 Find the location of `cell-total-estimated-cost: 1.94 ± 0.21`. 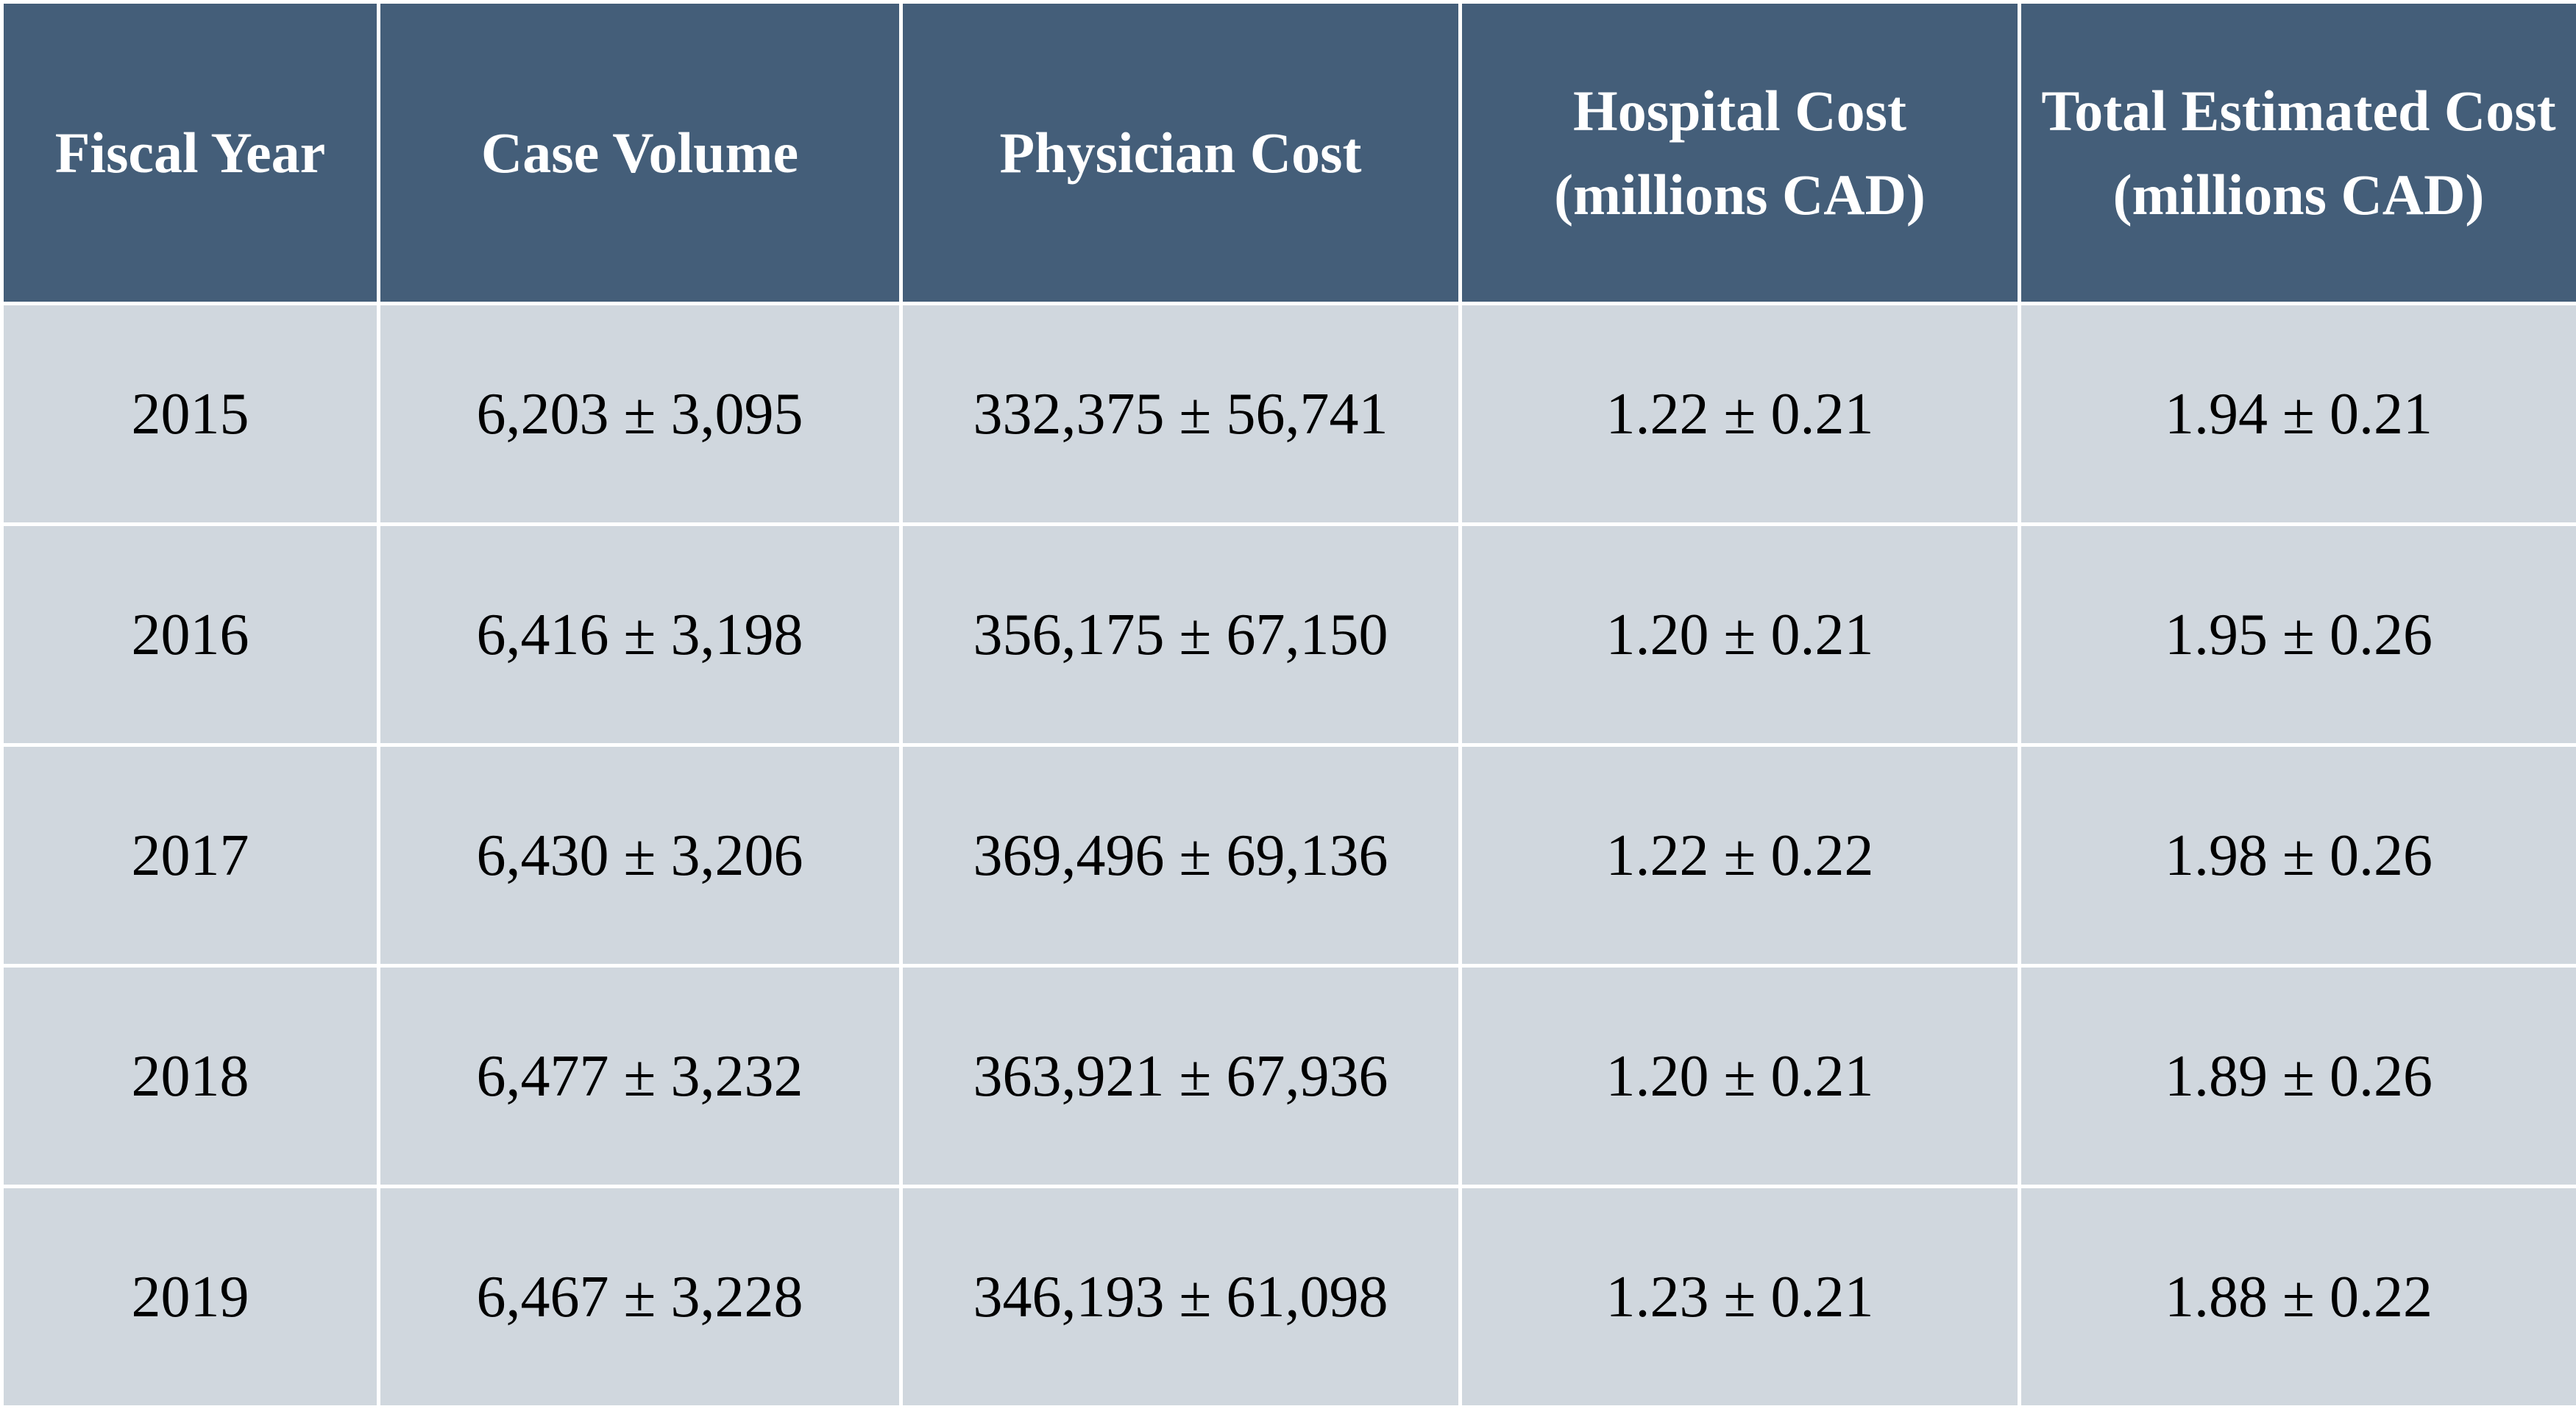

cell-total-estimated-cost: 1.94 ± 0.21 is located at coordinates (2297, 414).